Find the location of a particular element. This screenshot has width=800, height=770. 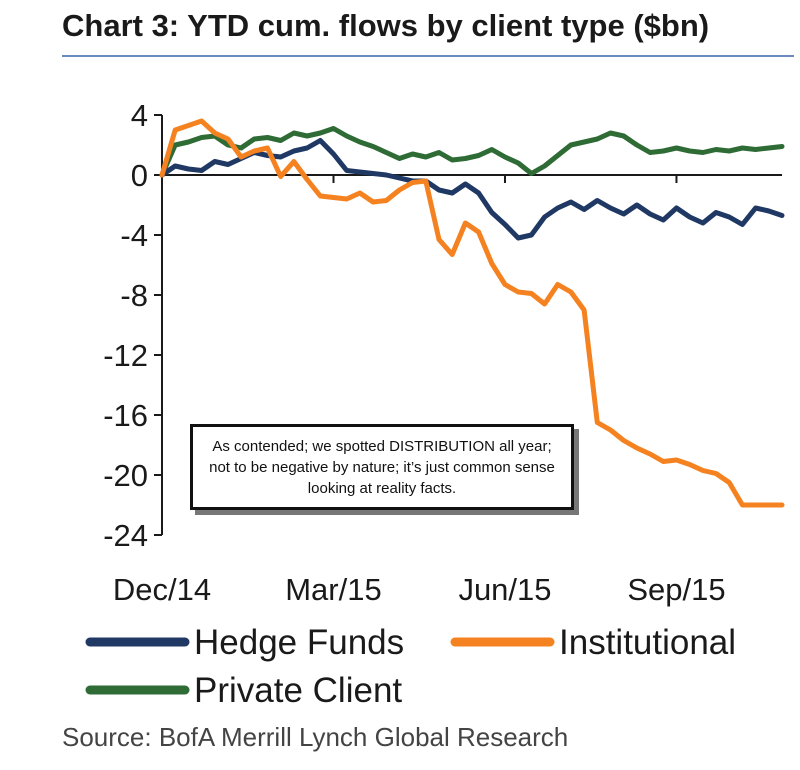

legend-label-hedge-funds: Hedge Funds is located at coordinates (299, 642).